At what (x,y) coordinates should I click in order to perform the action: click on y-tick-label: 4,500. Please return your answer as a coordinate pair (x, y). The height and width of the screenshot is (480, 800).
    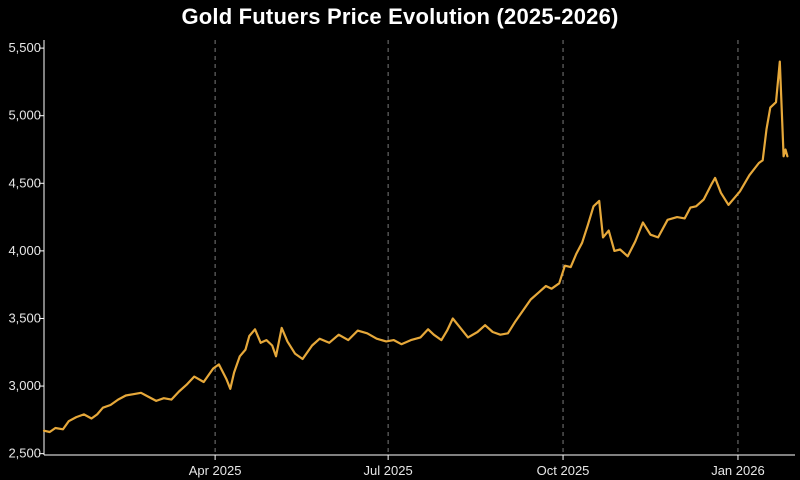
    Looking at the image, I should click on (24, 182).